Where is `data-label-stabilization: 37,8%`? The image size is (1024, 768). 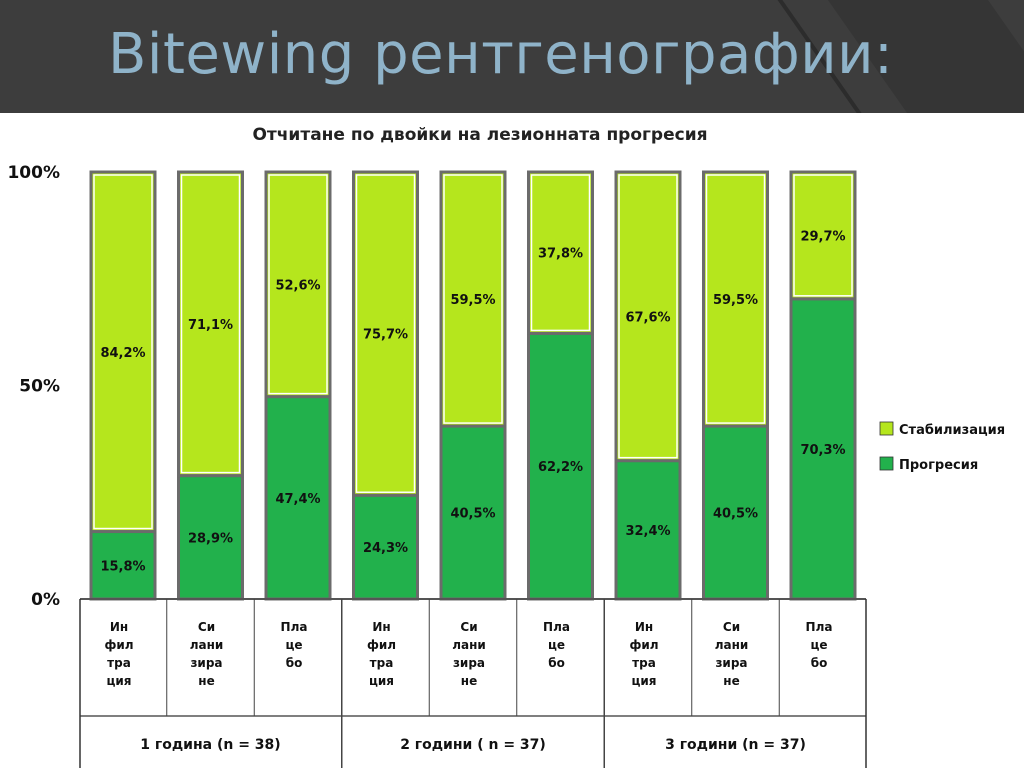 data-label-stabilization: 37,8% is located at coordinates (560, 254).